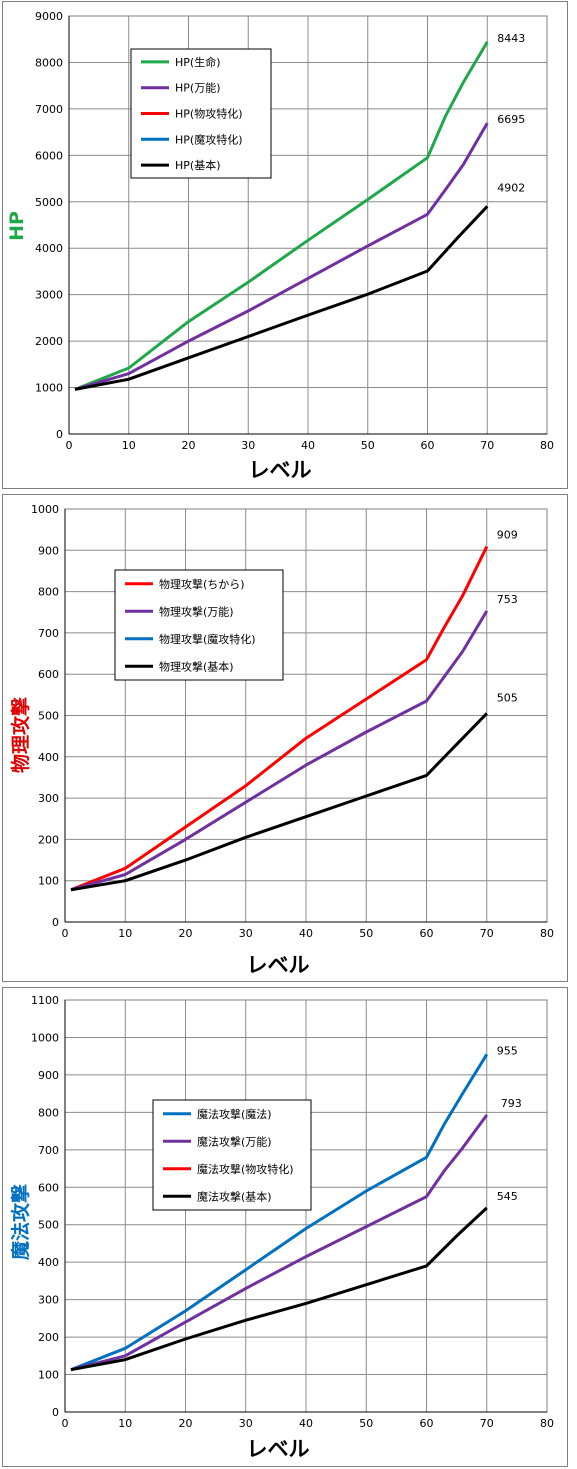 This screenshot has height=1469, width=577. What do you see at coordinates (198, 88) in the screenshot?
I see `legend-label: HP(万能)` at bounding box center [198, 88].